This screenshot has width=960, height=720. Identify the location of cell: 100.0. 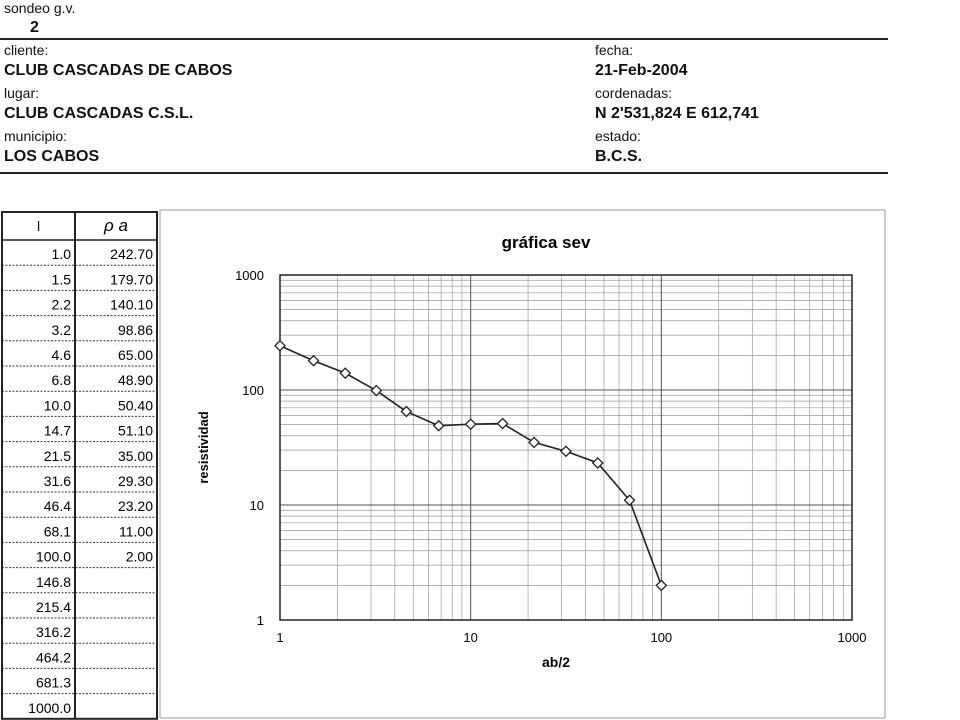
(53, 557).